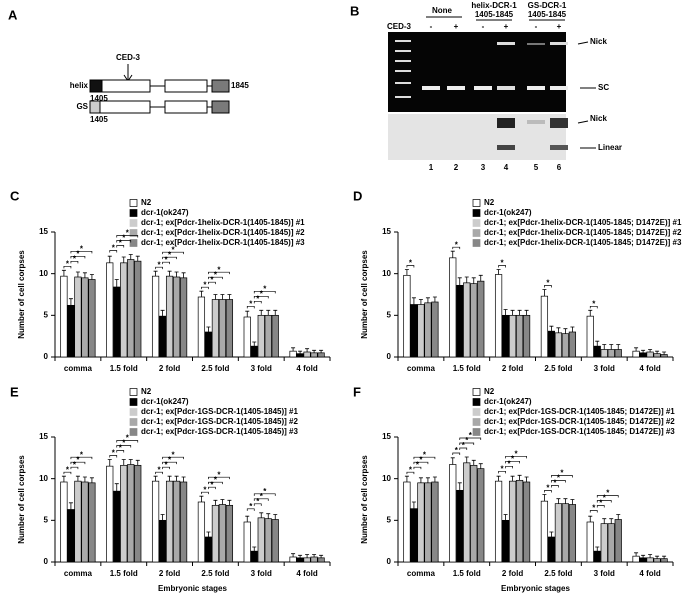 This screenshot has height=597, width=685. Describe the element at coordinates (431, 26) in the screenshot. I see `ced3-sign: -` at that location.